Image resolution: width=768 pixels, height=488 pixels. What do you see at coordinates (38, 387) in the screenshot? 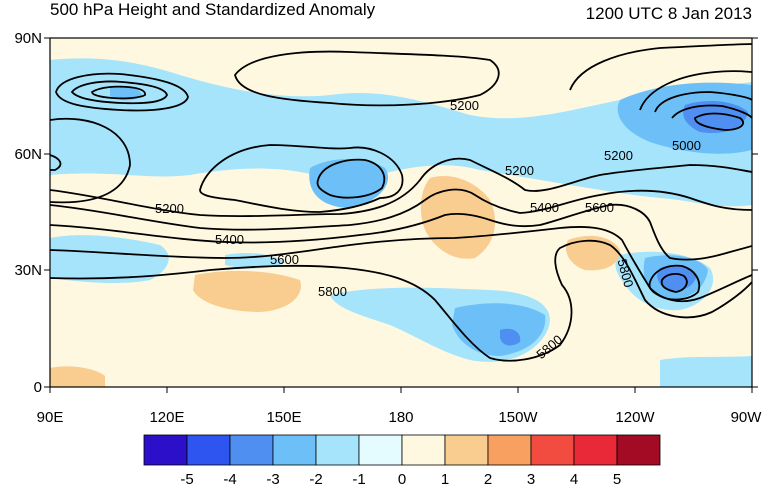
I see `lat-label: 0` at bounding box center [38, 387].